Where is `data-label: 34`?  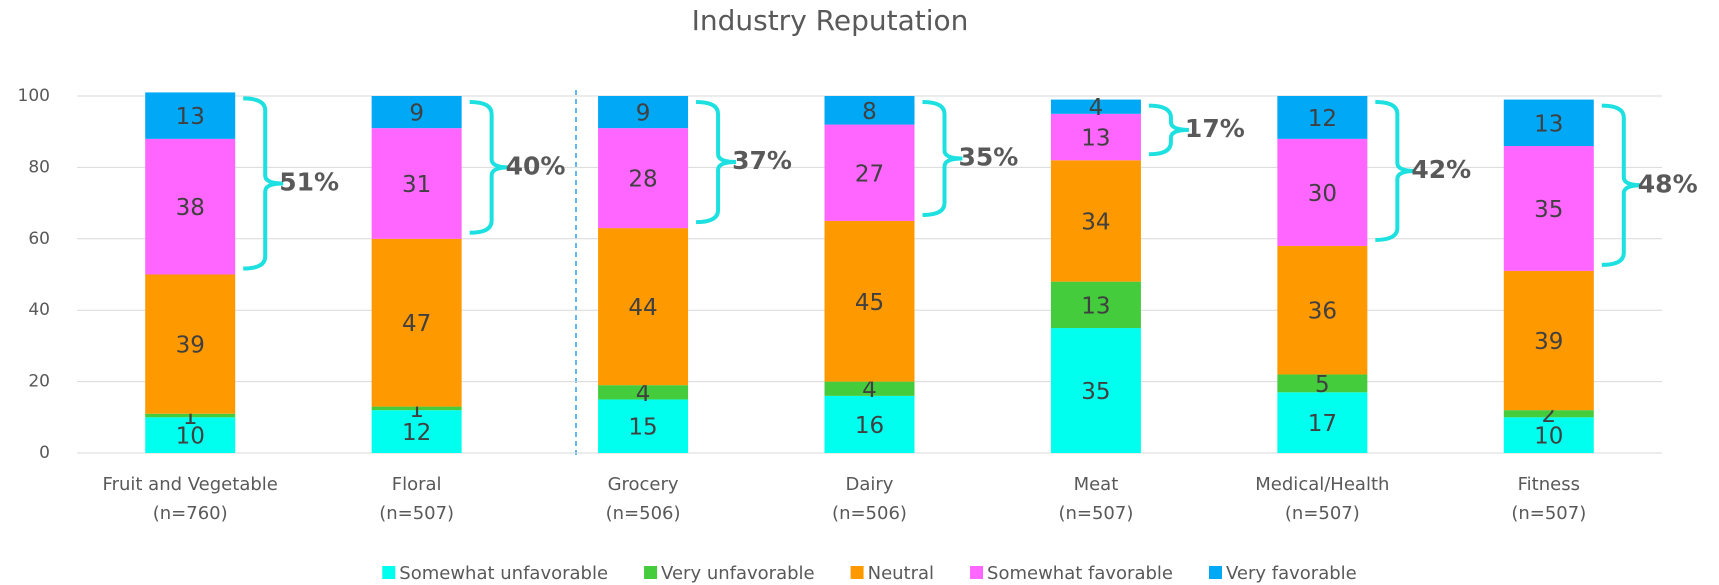
data-label: 34 is located at coordinates (1095, 222).